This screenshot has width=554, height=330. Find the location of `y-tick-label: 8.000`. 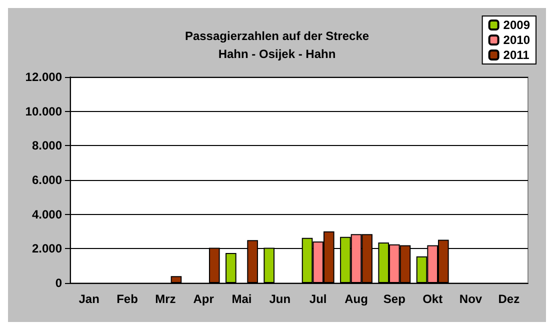

y-tick-label: 8.000 is located at coordinates (47, 145).